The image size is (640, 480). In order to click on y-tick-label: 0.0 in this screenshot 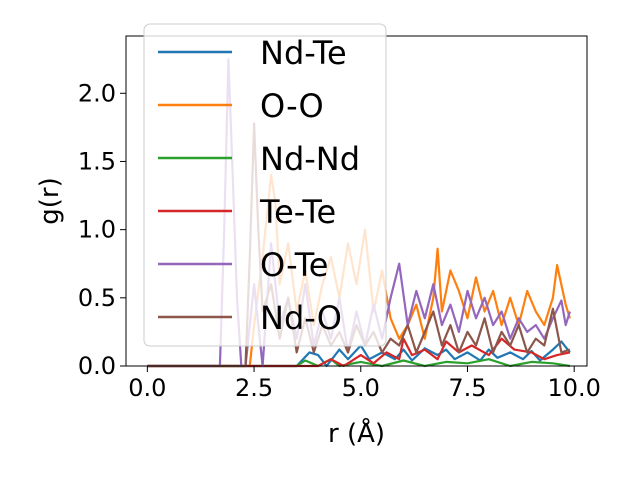, I will do `click(97, 366)`.